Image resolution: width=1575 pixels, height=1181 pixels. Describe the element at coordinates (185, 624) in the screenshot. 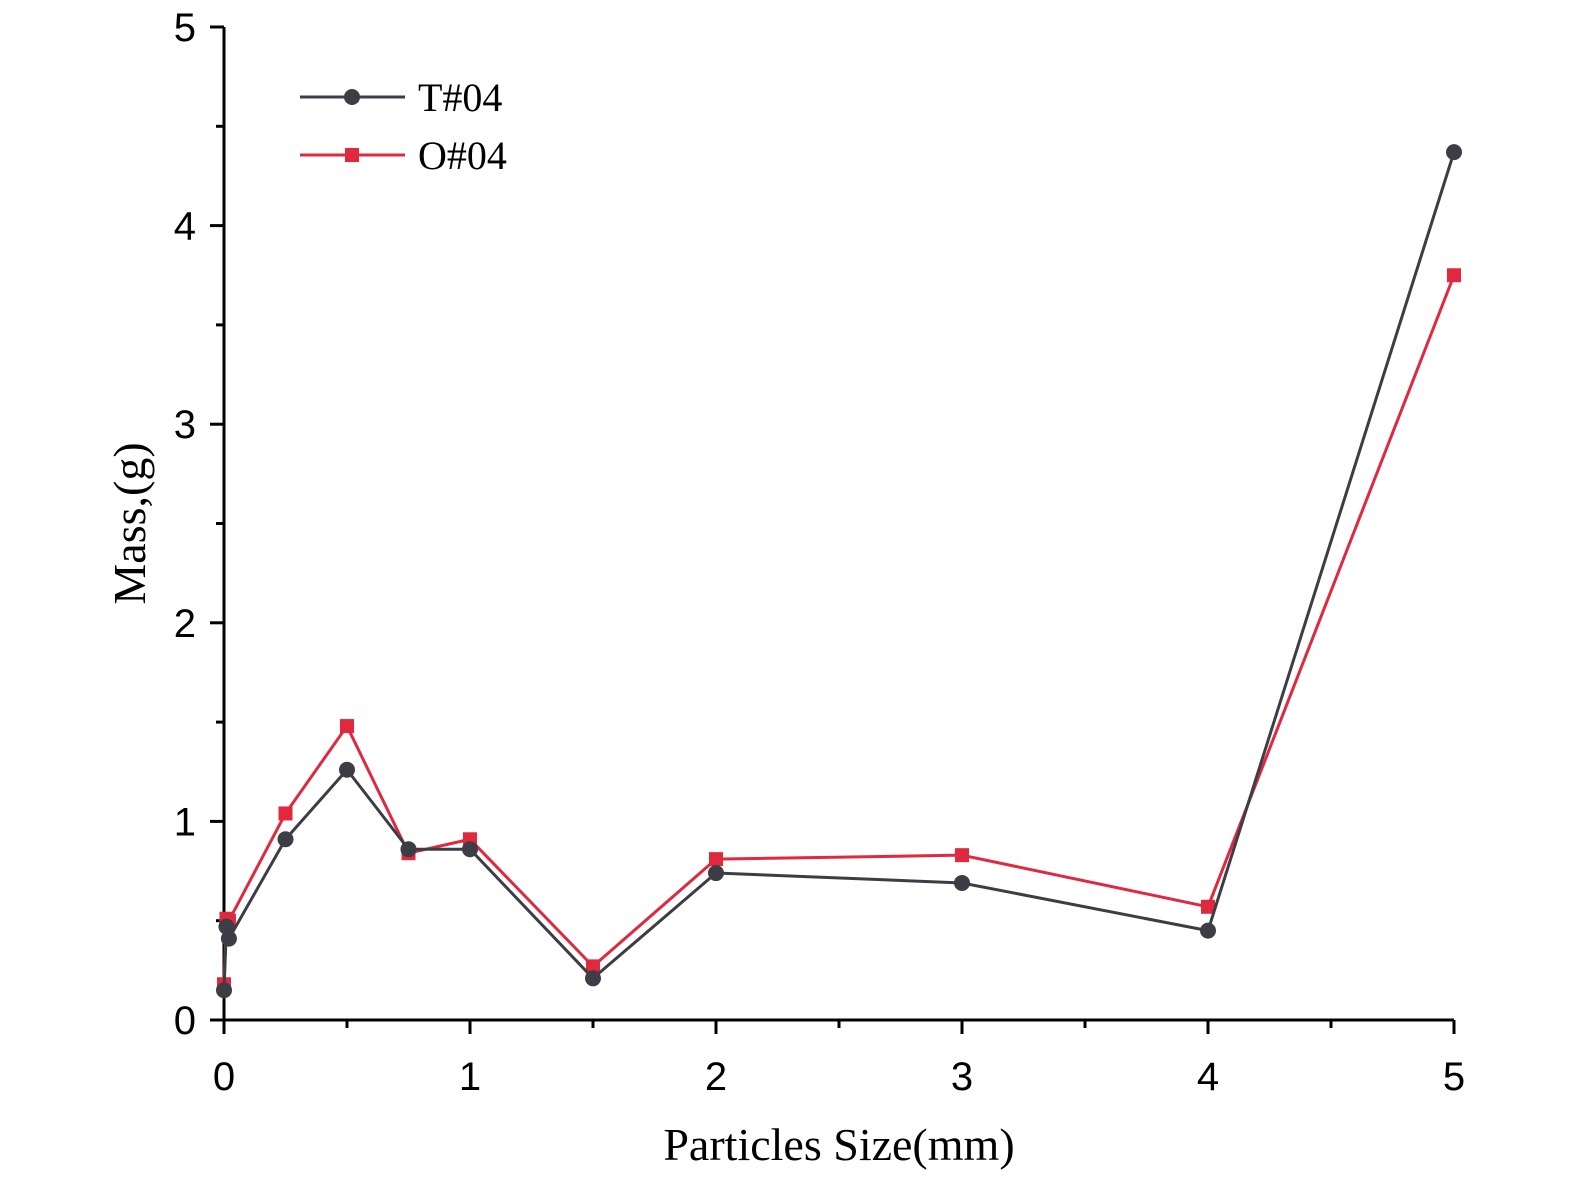

I see `y-tick-label: 2` at that location.